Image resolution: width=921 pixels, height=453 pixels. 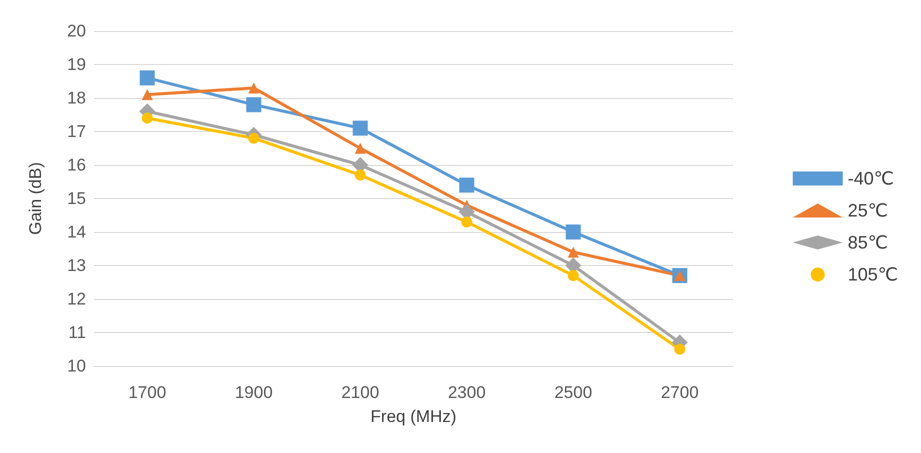 I want to click on x-tick-label: 2300, so click(x=467, y=392).